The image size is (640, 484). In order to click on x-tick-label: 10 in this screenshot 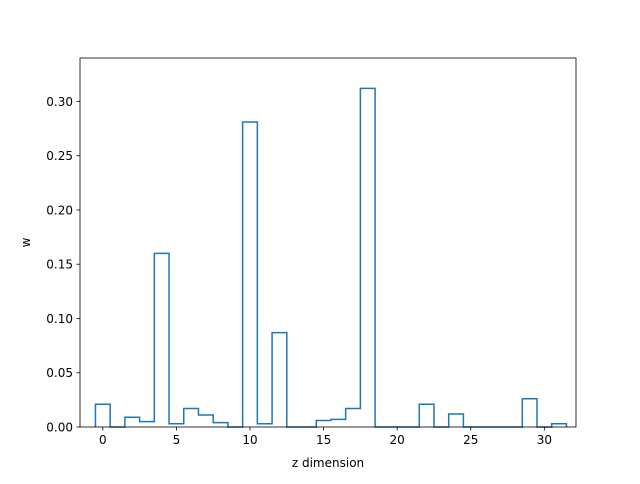, I will do `click(249, 440)`.